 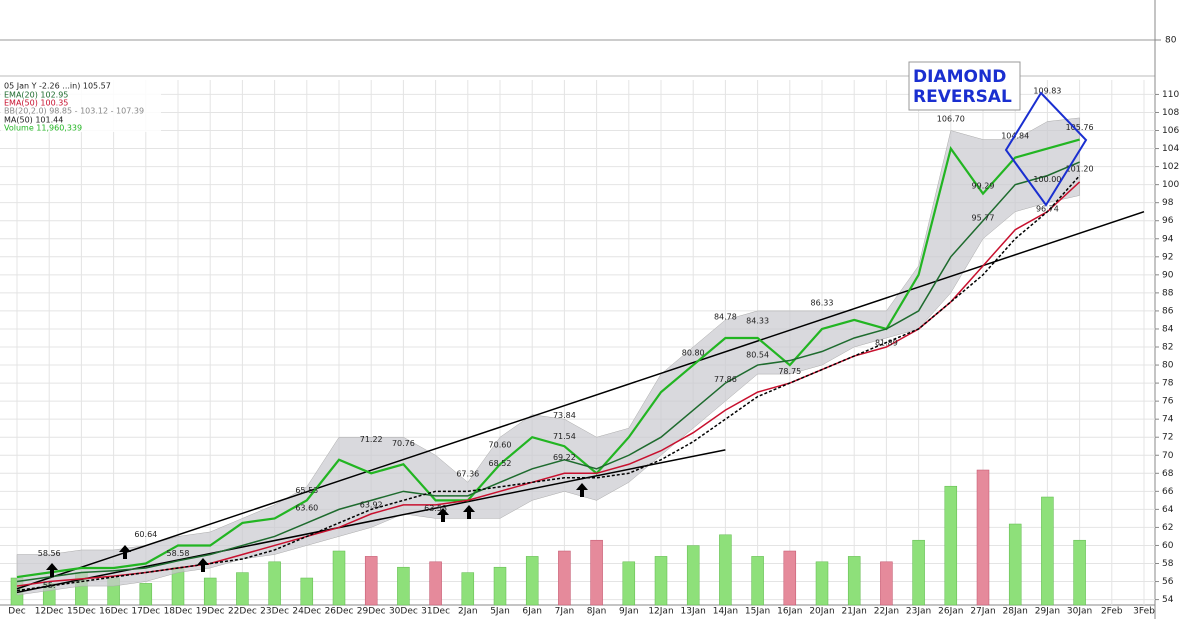 What do you see at coordinates (1112, 612) in the screenshot?
I see `x-tick-label: 2Feb` at bounding box center [1112, 612].